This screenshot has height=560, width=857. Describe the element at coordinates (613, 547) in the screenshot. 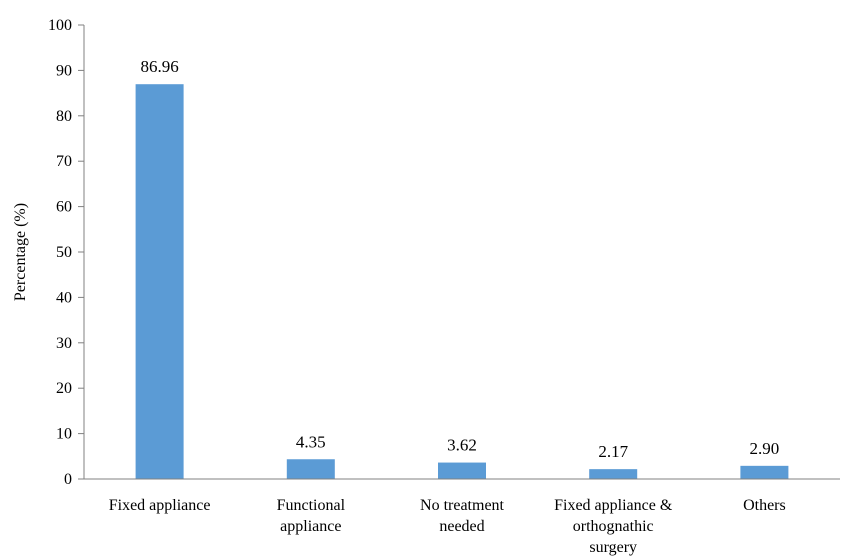

I see `x-category-label: surgery` at that location.